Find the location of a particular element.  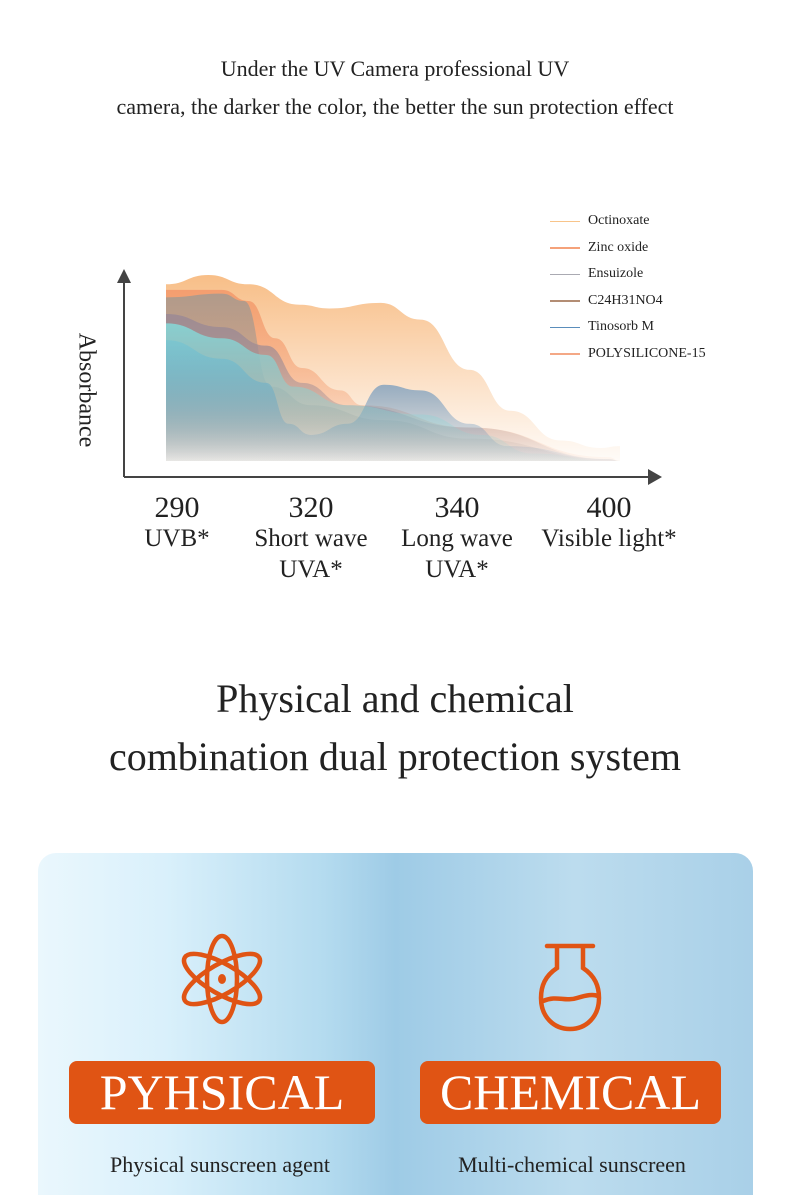

legend-item: Zinc oxide is located at coordinates (628, 248).